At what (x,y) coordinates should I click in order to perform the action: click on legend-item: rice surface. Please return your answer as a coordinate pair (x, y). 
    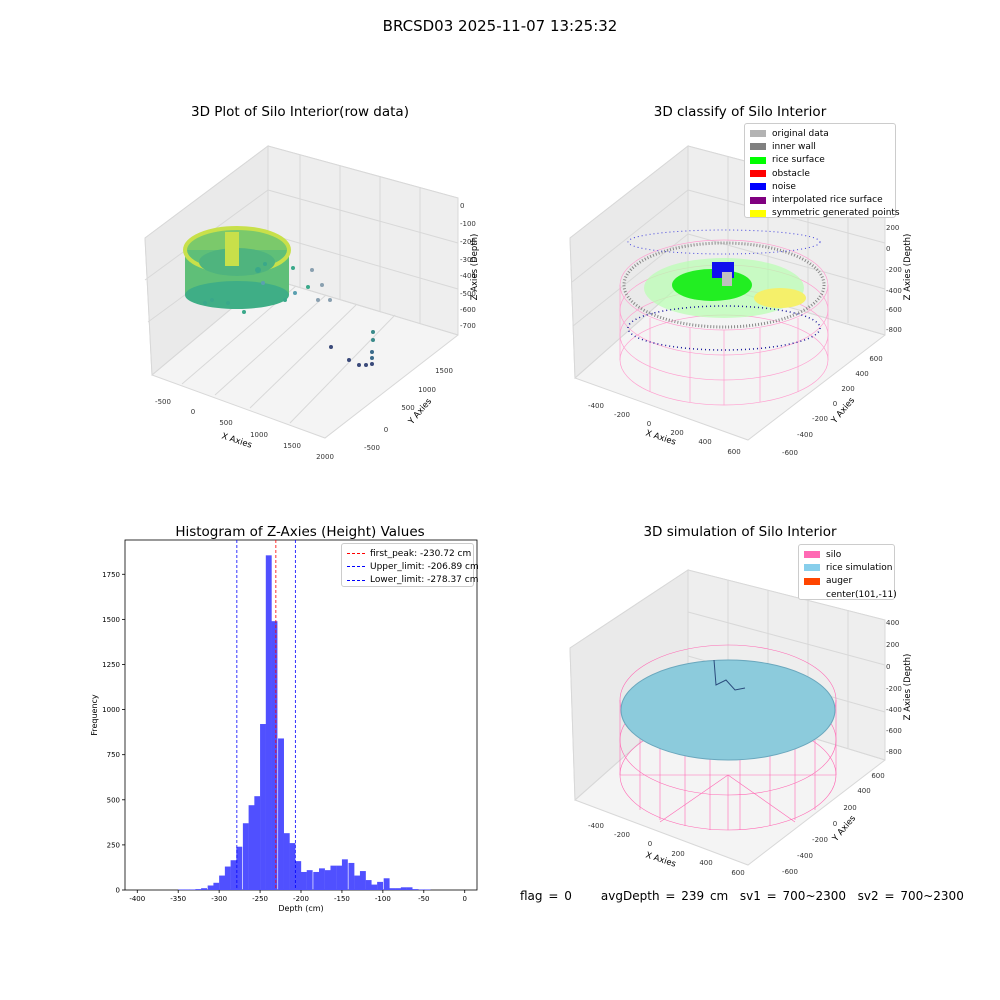
    Looking at the image, I should click on (820, 160).